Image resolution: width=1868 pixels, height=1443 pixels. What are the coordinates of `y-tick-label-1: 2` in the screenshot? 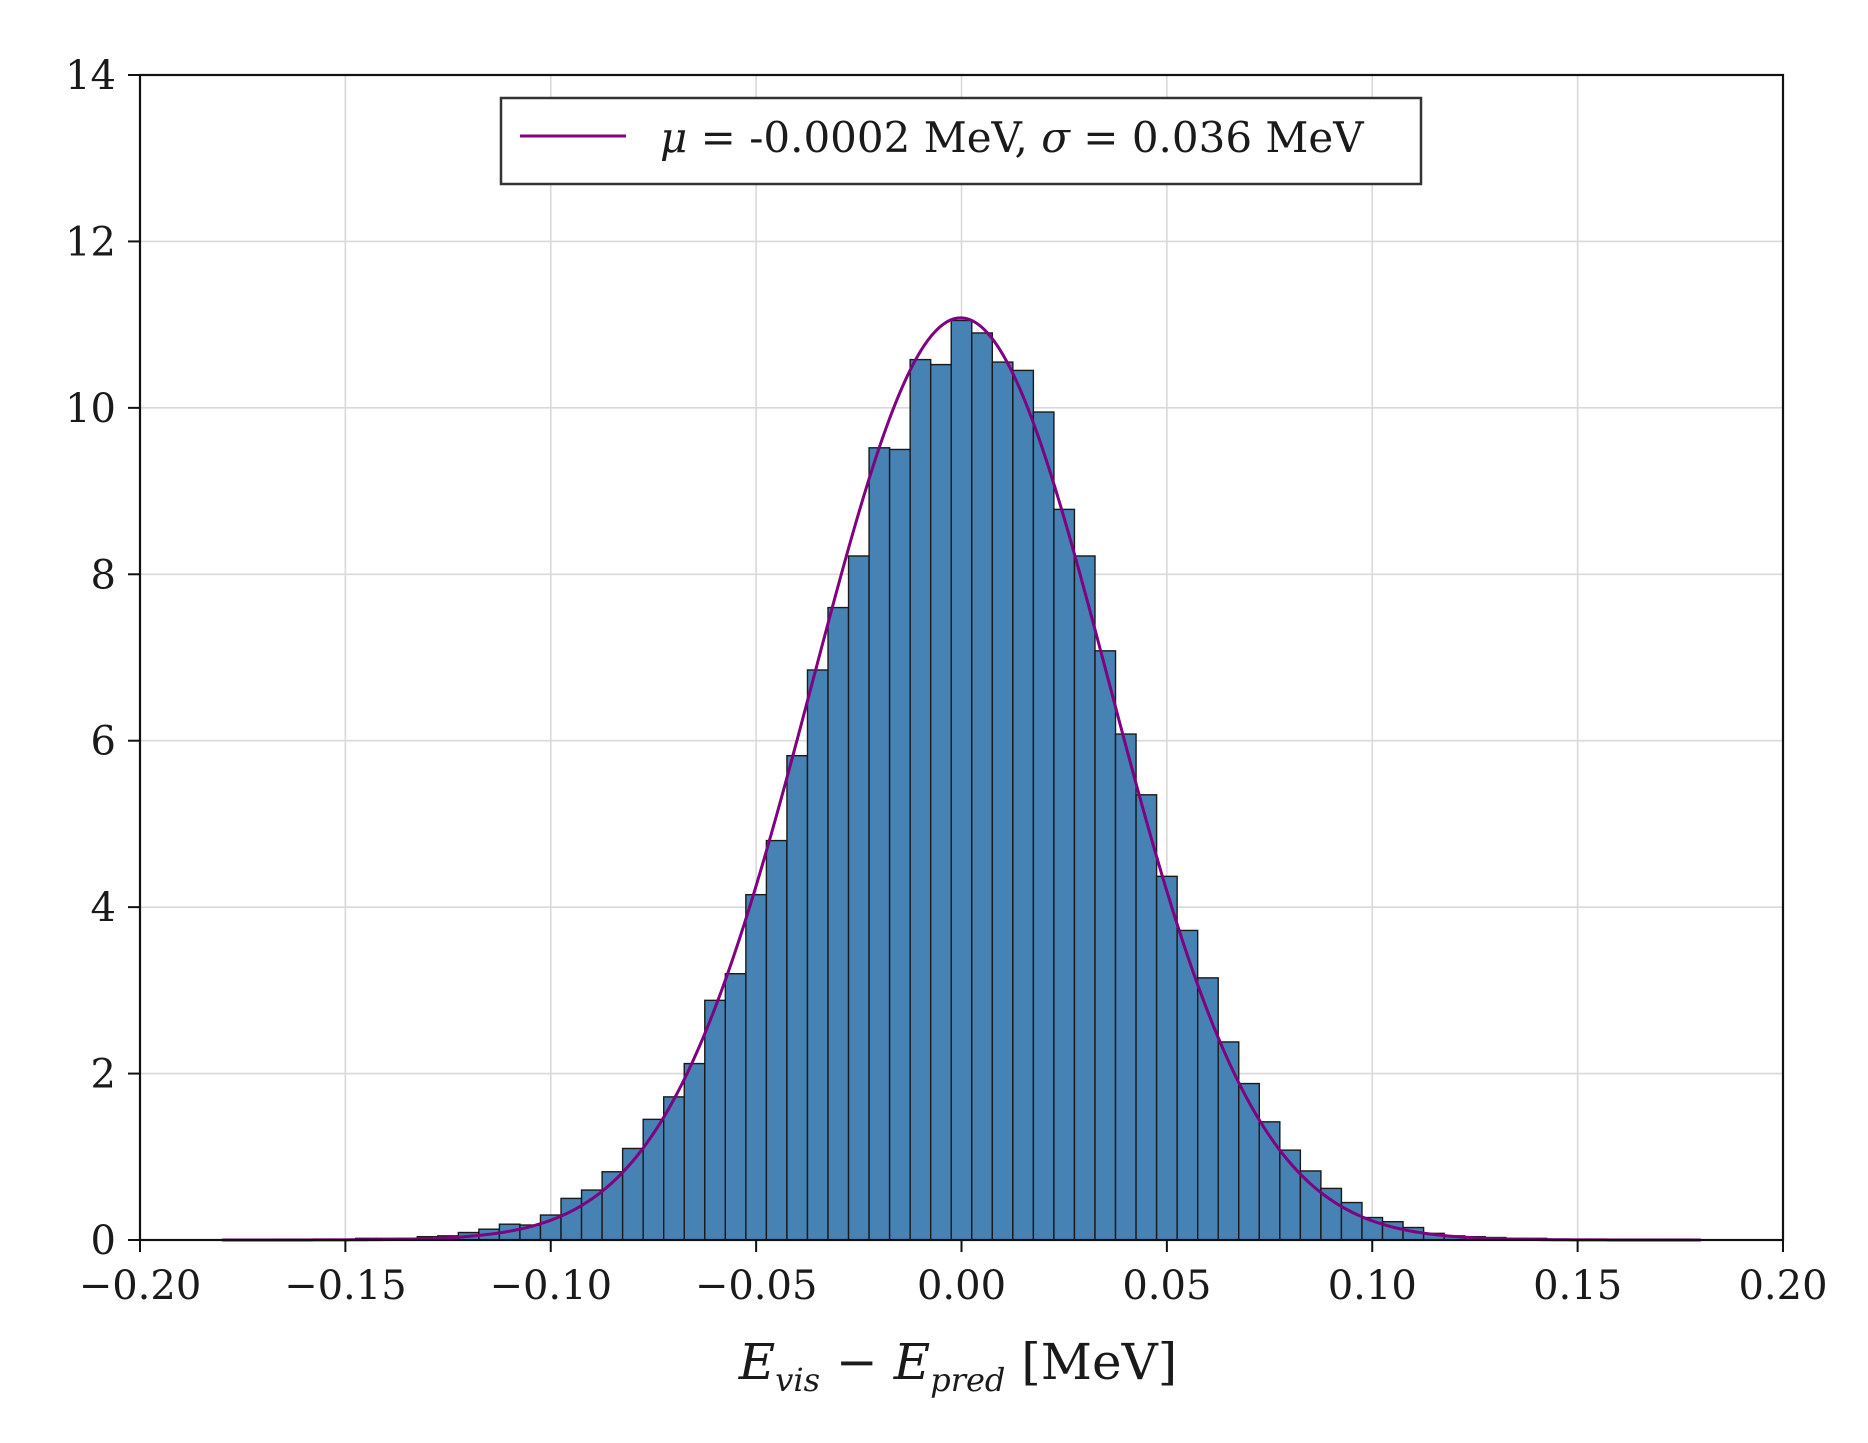 It's located at (103, 1075).